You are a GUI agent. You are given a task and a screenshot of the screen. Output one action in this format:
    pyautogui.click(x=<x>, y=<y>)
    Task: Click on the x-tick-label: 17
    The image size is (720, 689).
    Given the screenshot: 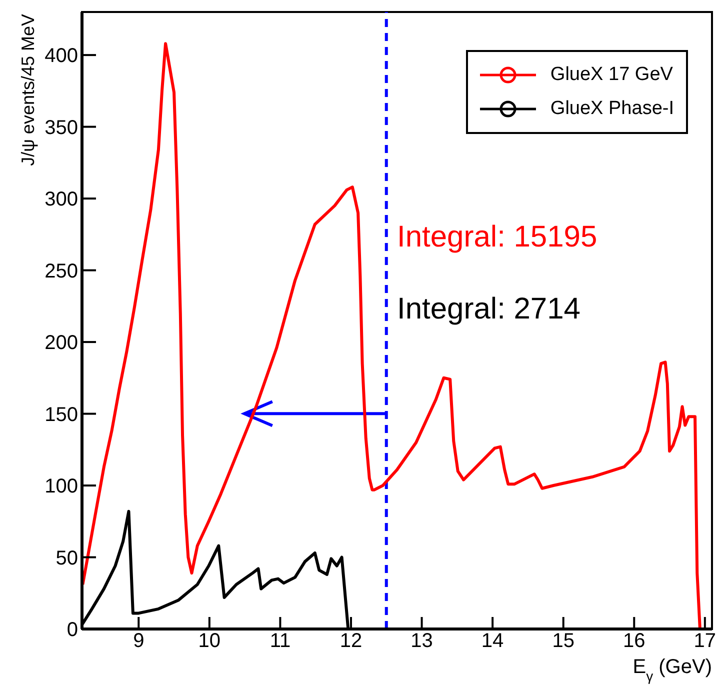 What is the action you would take?
    pyautogui.click(x=705, y=641)
    